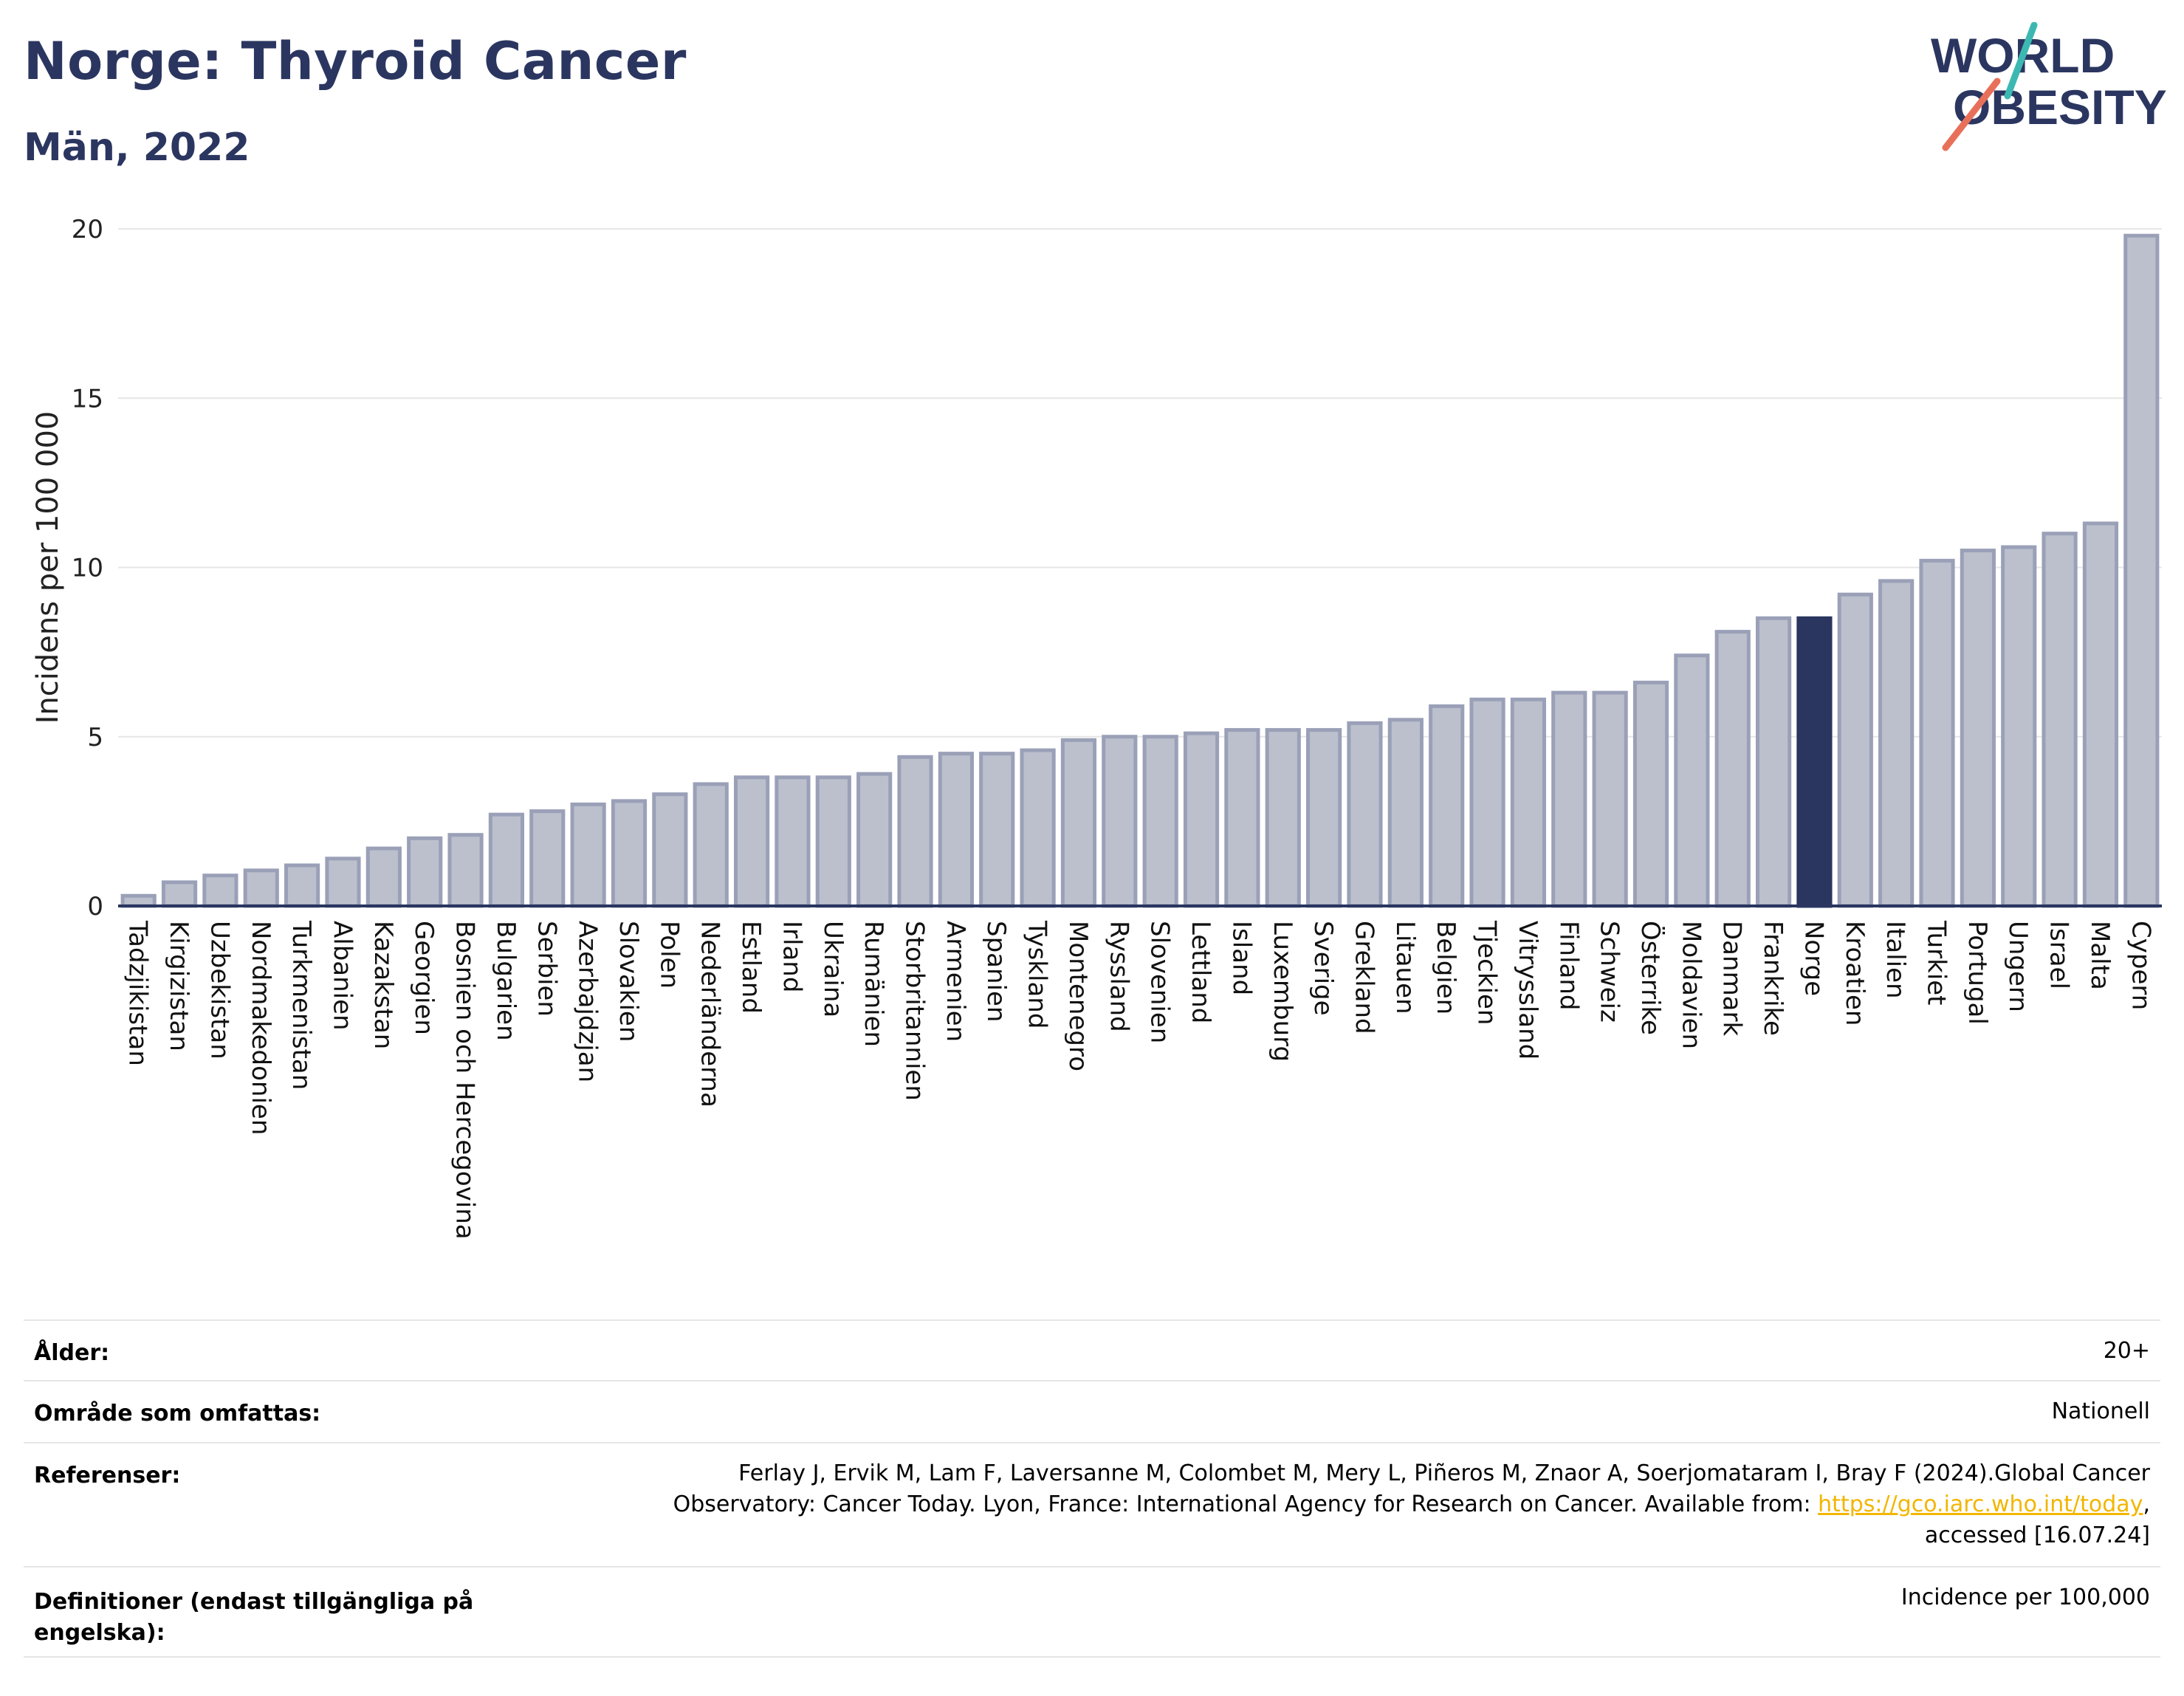  I want to click on x-tick-label: Vitryssland, so click(1528, 991).